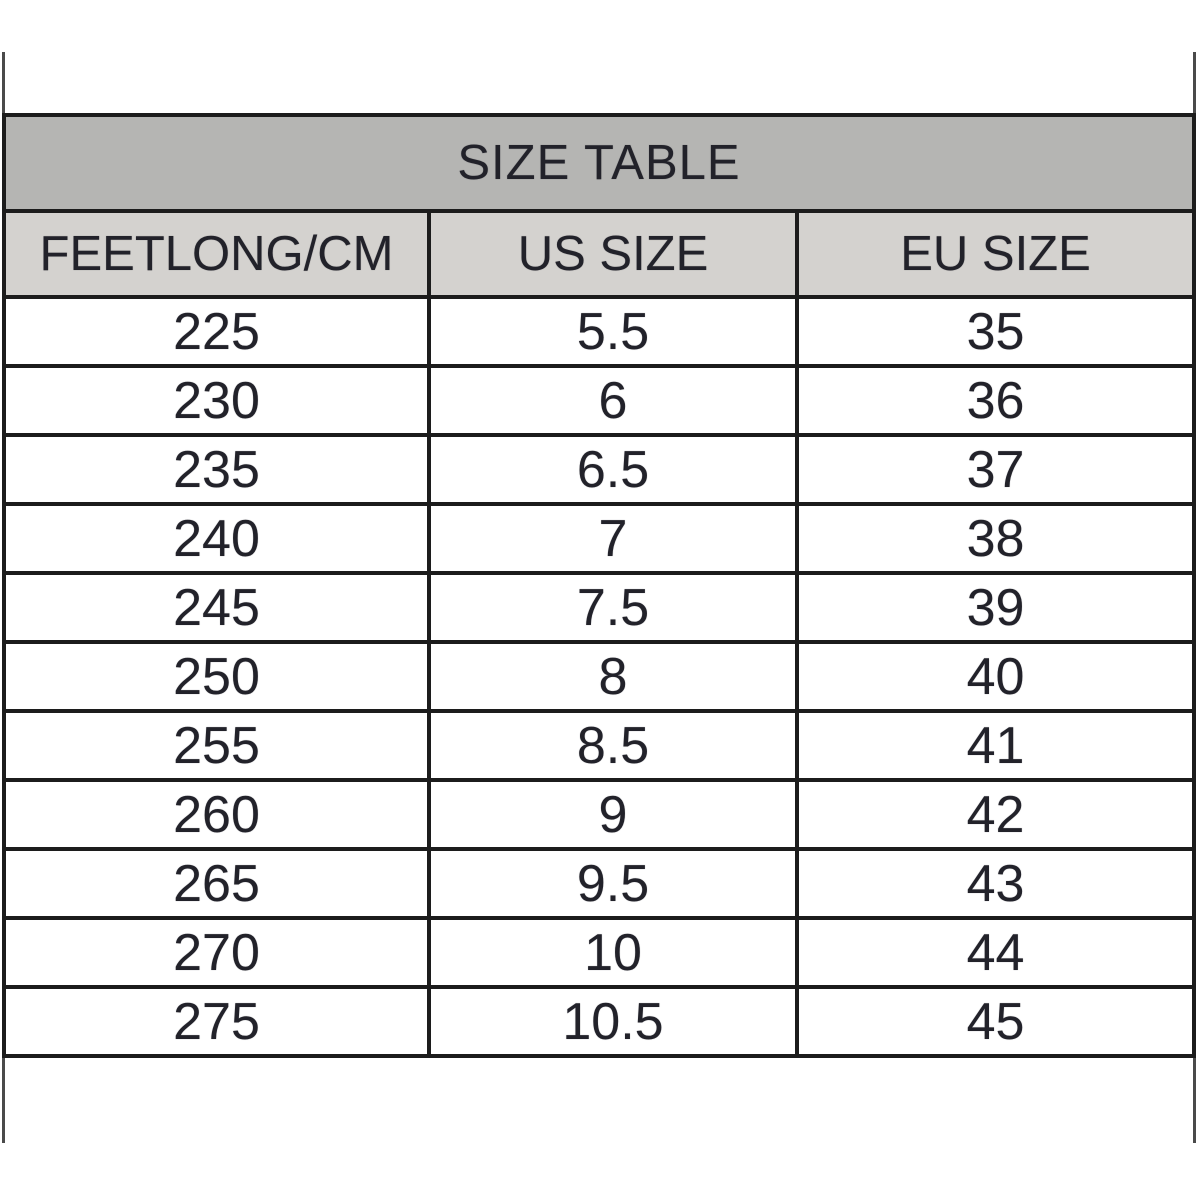  Describe the element at coordinates (993, 331) in the screenshot. I see `cell-eu-size: 35` at that location.